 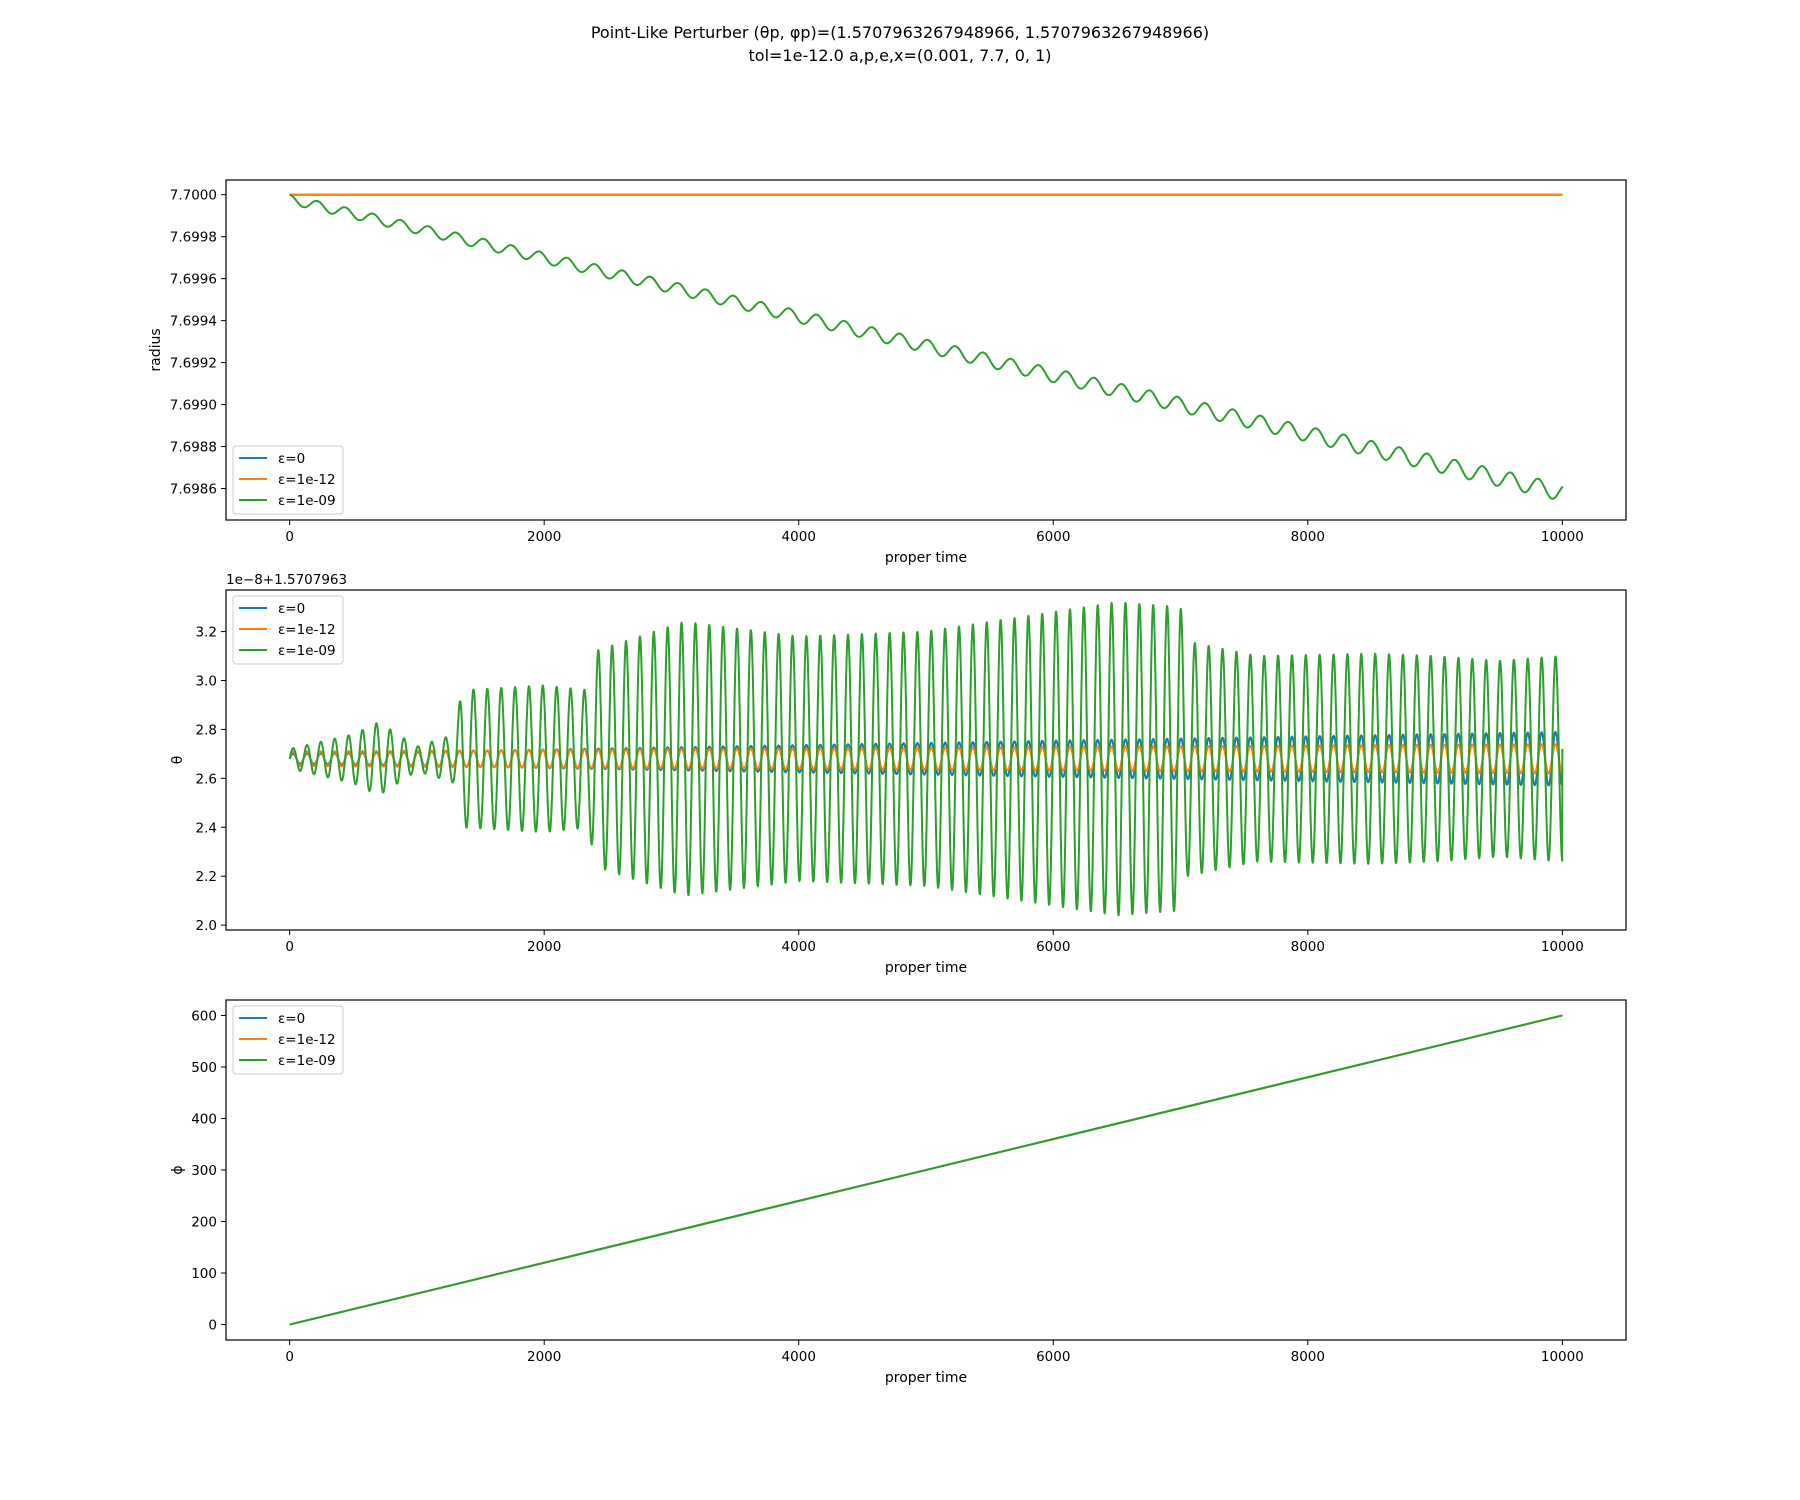 What do you see at coordinates (286, 580) in the screenshot?
I see `y-offset-text: 1e−8+1.5707963` at bounding box center [286, 580].